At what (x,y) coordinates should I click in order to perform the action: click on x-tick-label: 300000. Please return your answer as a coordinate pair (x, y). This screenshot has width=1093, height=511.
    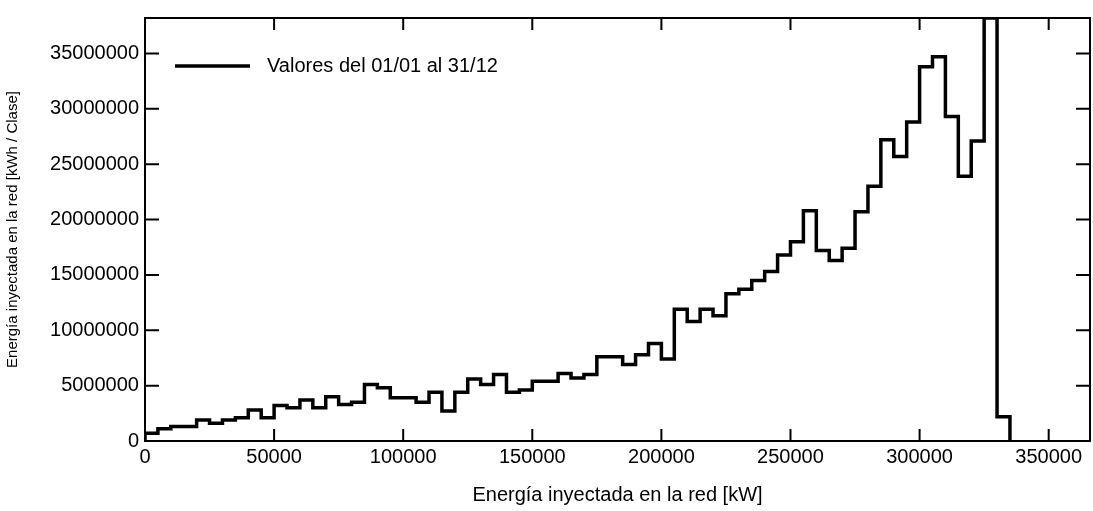
    Looking at the image, I should click on (919, 455).